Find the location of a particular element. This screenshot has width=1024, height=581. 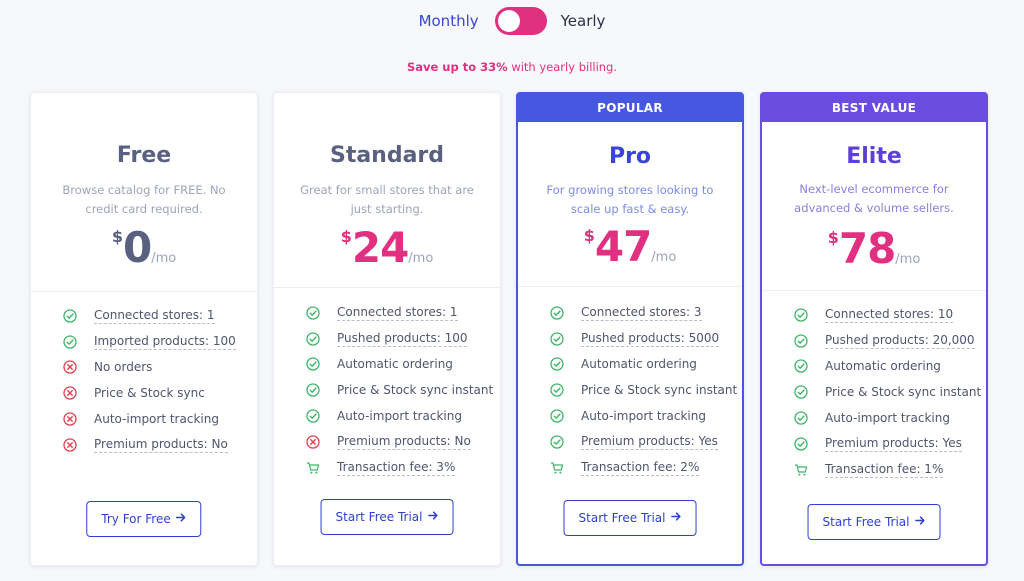

feature-item: Pushed products: 20,000 is located at coordinates (874, 341).